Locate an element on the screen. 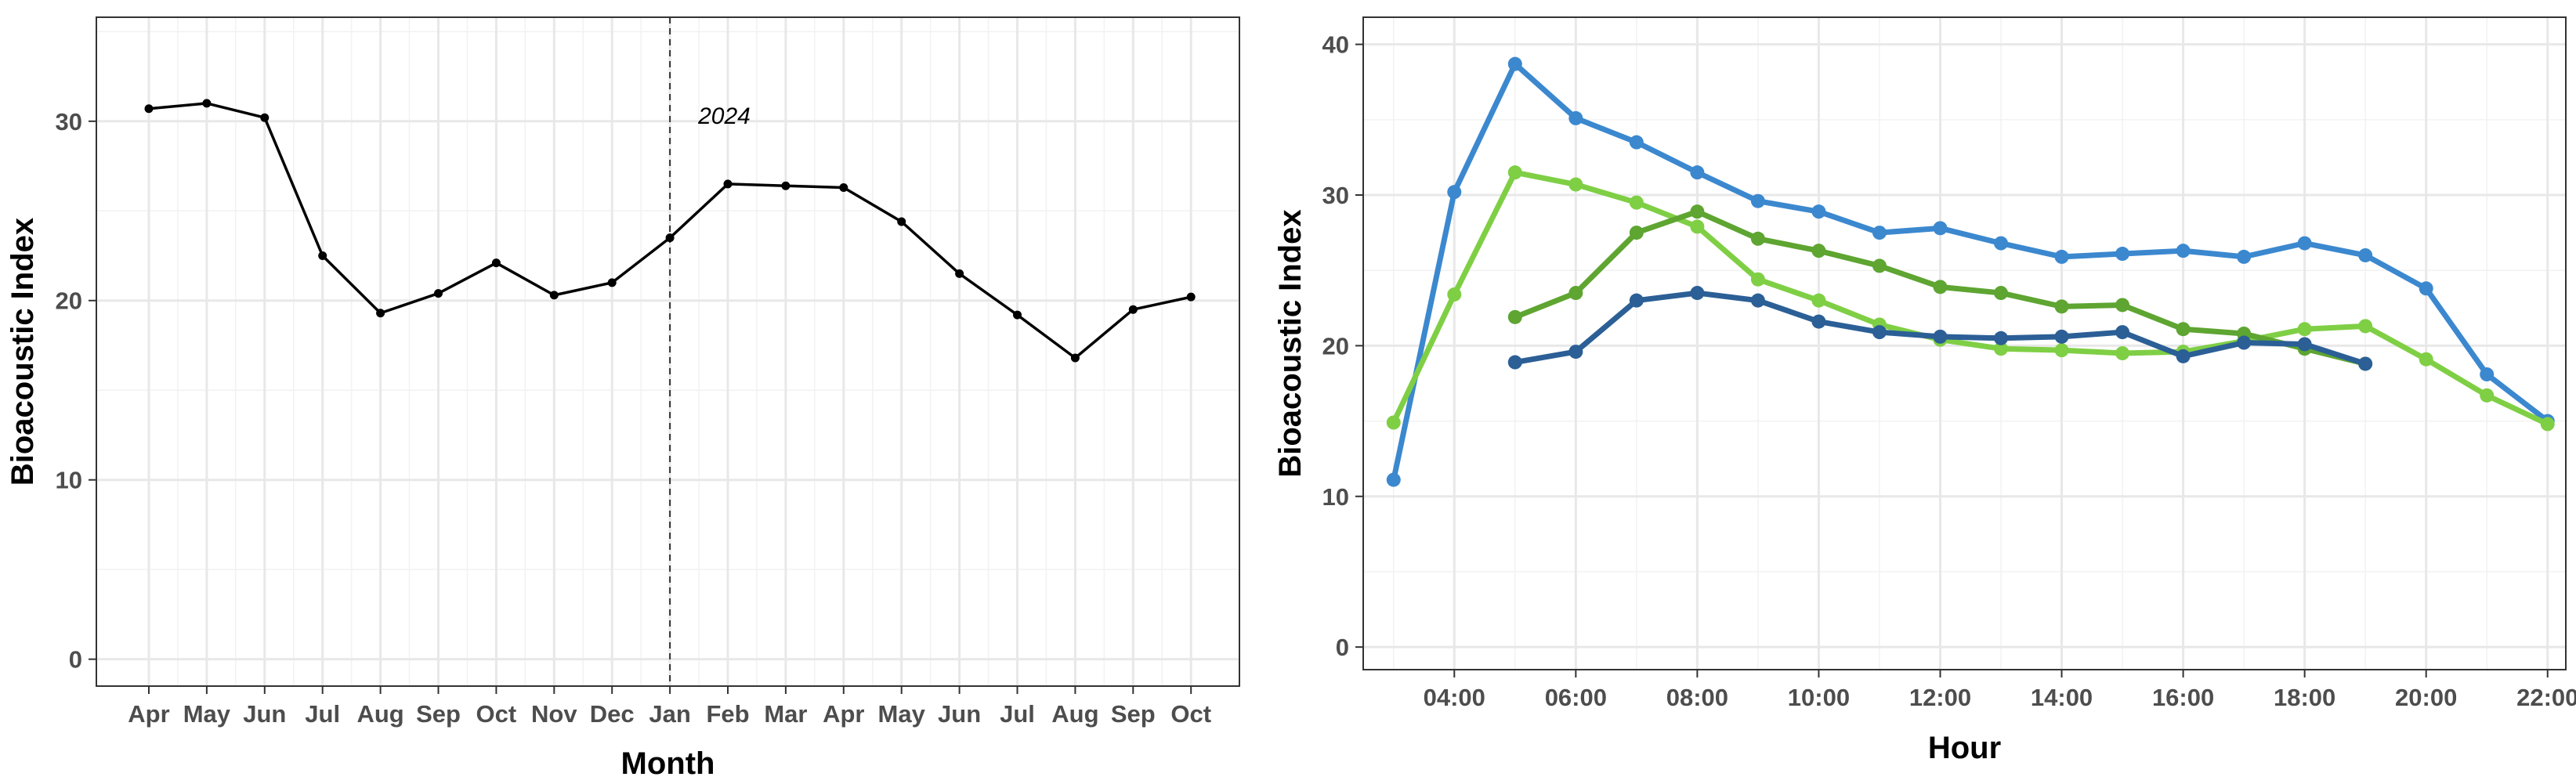 The width and height of the screenshot is (2576, 784). x-tick-label: 12:00 is located at coordinates (1940, 697).